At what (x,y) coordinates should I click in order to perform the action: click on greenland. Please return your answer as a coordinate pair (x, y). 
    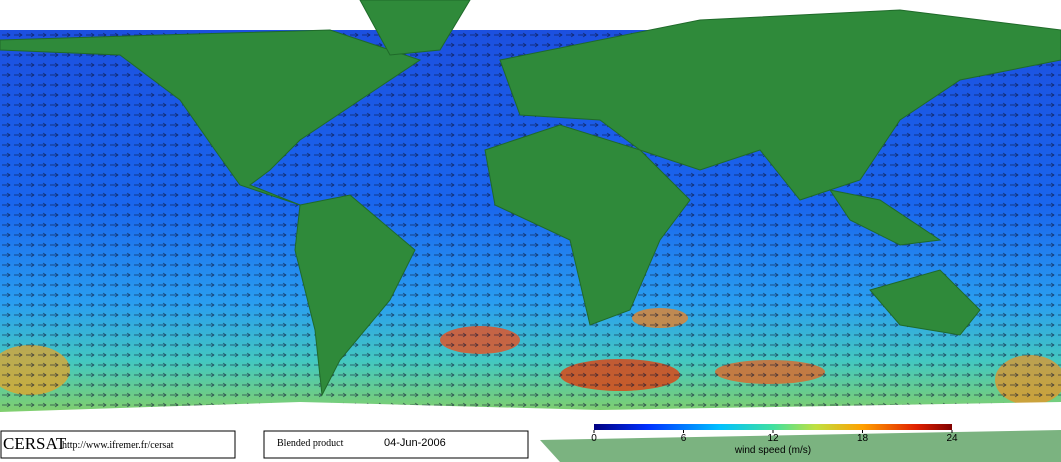
    Looking at the image, I should click on (415, 28).